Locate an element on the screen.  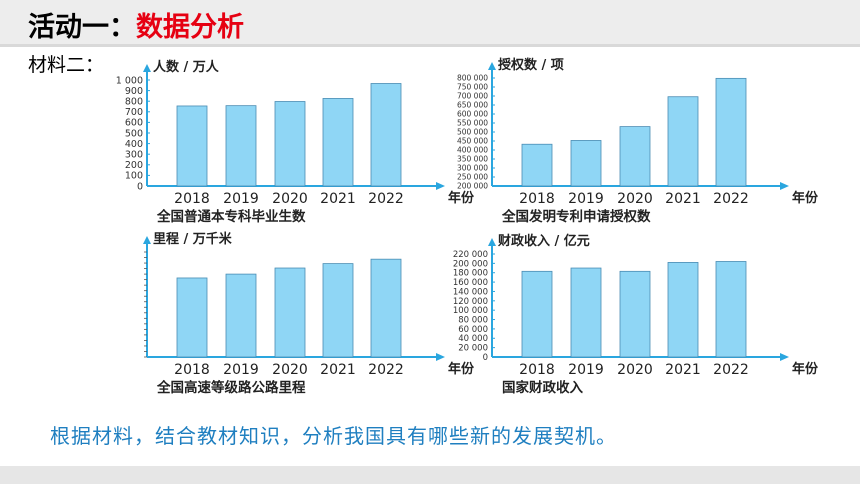
y-tick-label: 700 000 is located at coordinates (472, 96).